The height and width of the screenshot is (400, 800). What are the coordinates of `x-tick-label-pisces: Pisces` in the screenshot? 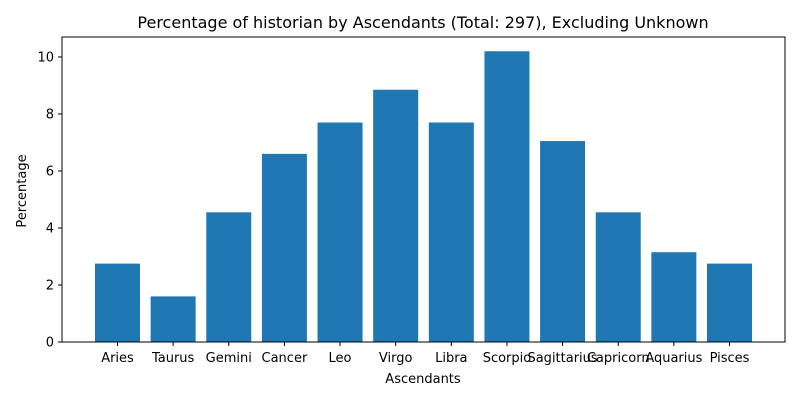 It's located at (730, 358).